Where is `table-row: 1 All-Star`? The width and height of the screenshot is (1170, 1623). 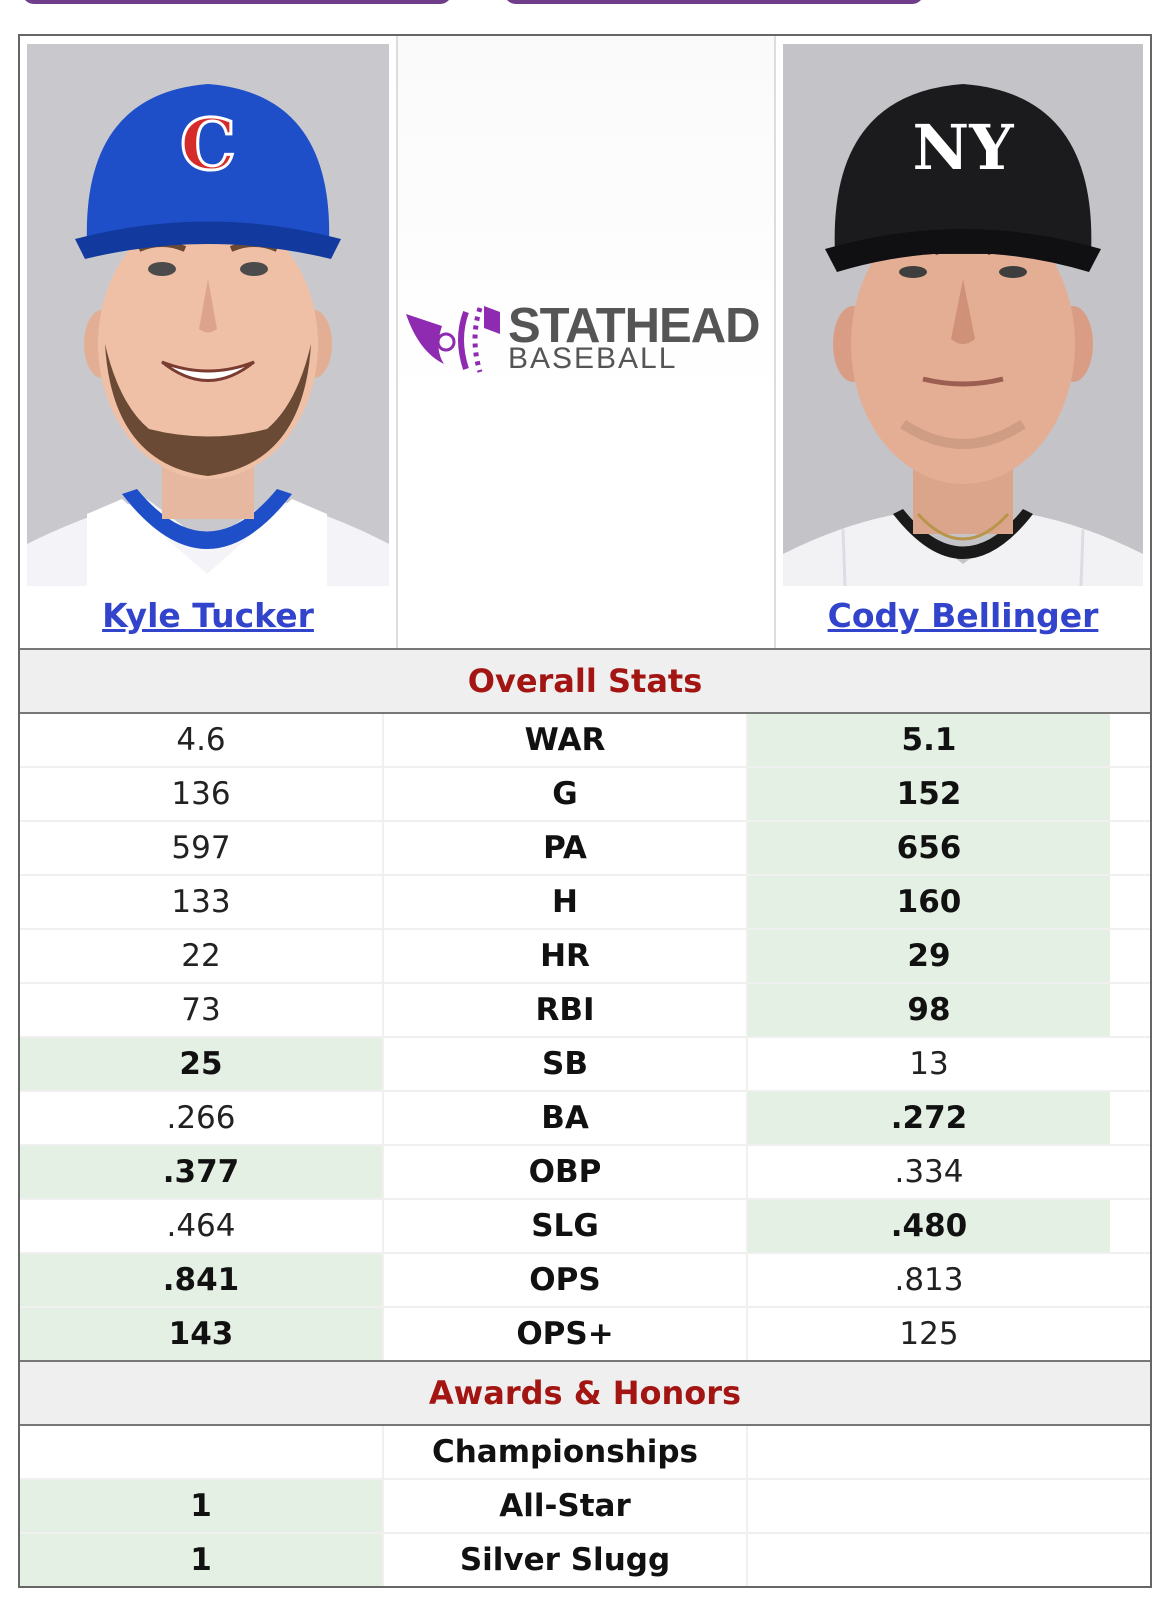 table-row: 1 All-Star is located at coordinates (585, 1507).